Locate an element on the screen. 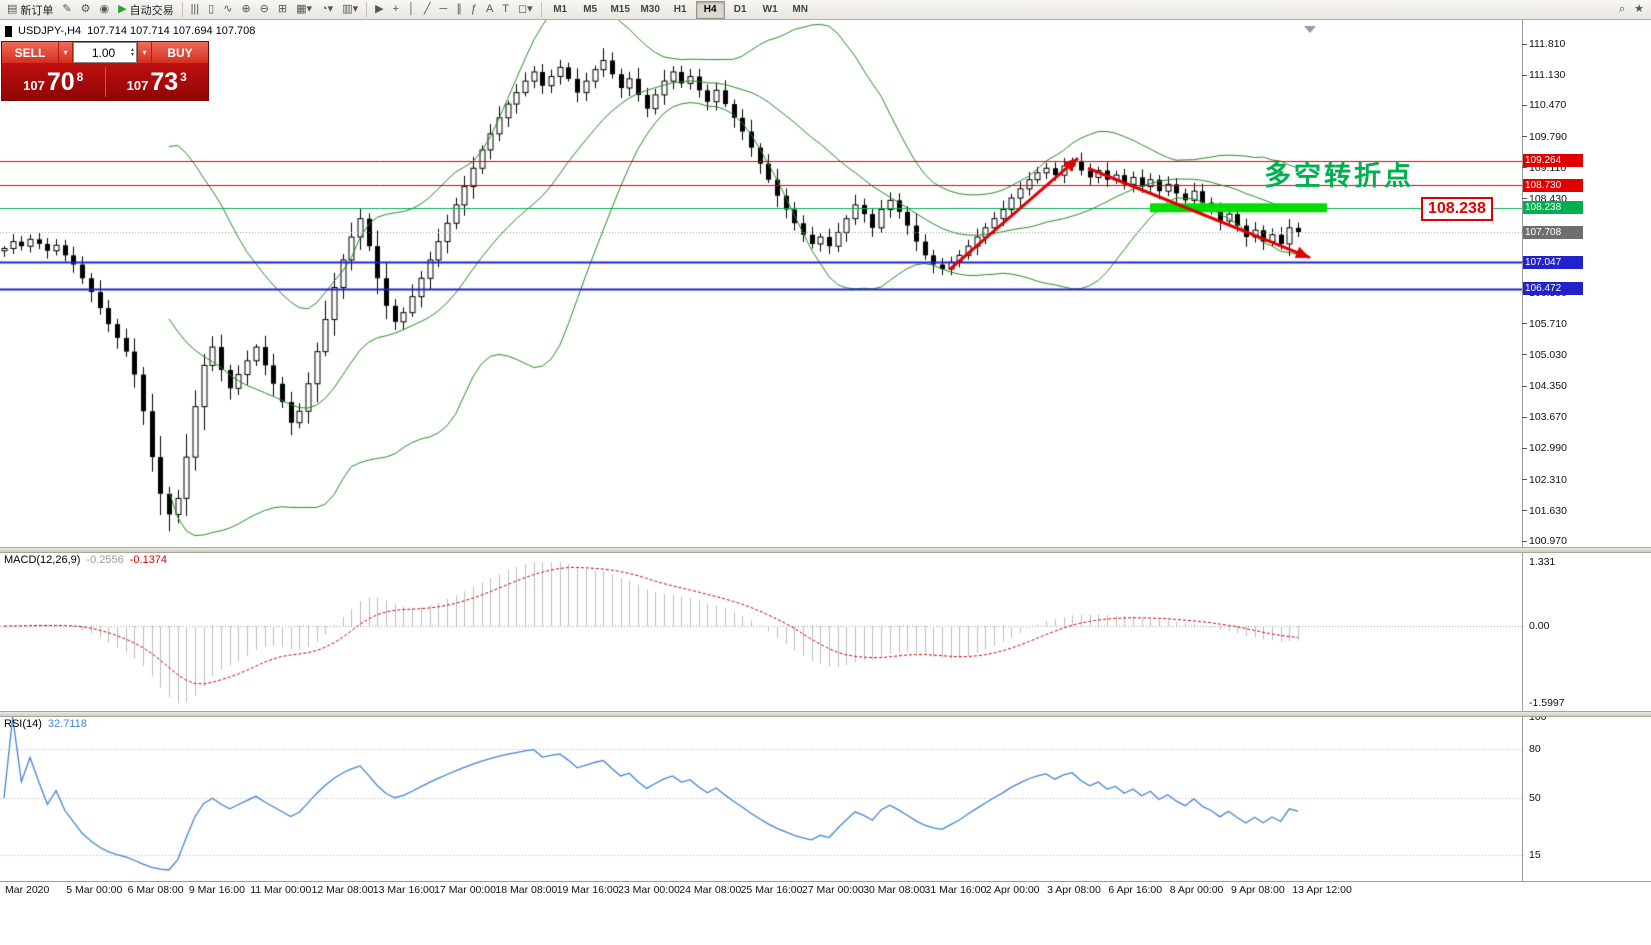 The width and height of the screenshot is (1651, 945). period-dropdown: ◔▾ is located at coordinates (327, 9).